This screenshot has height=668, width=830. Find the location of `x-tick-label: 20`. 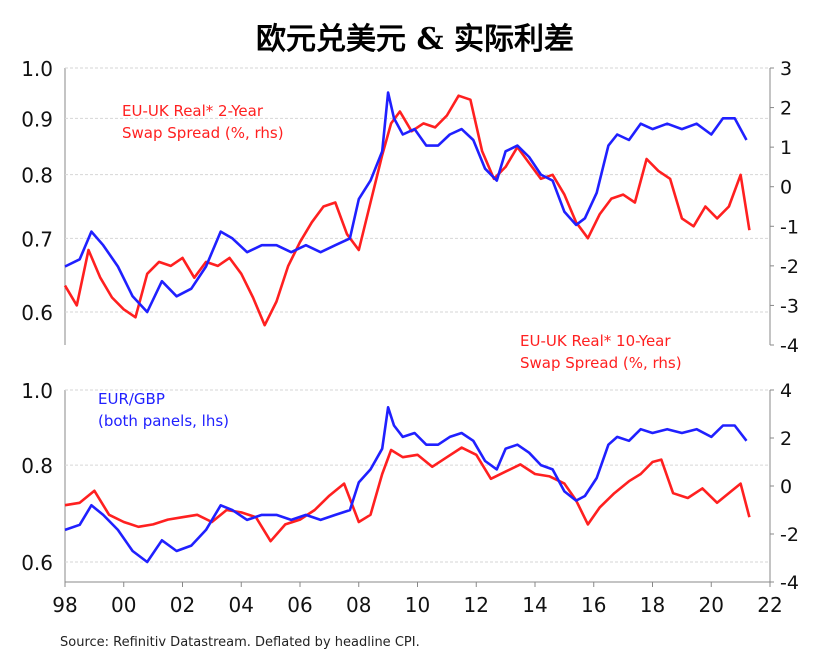

x-tick-label: 20 is located at coordinates (711, 605).